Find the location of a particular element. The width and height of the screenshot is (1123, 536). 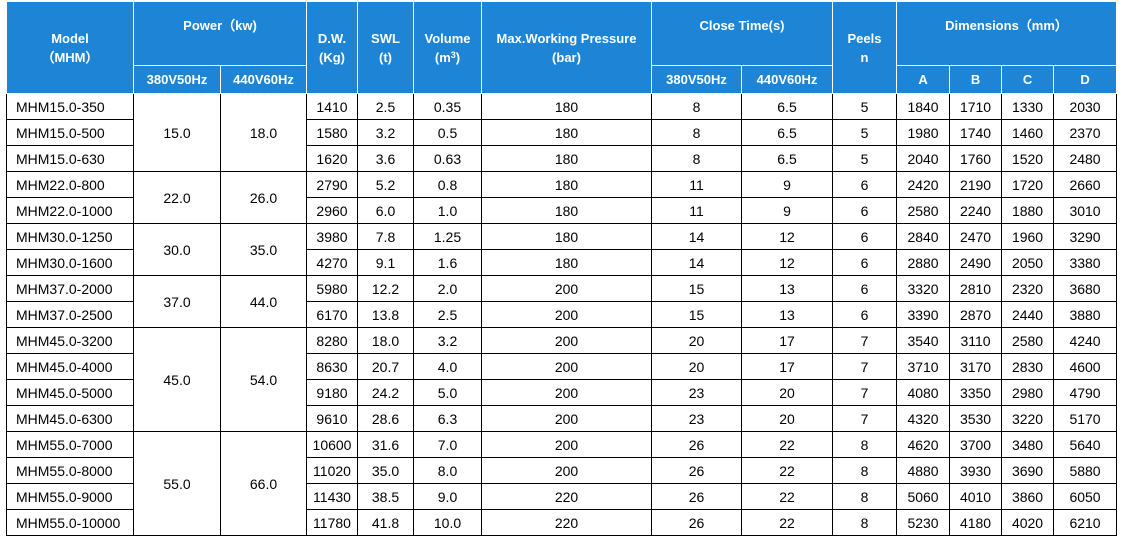

cell-dim-c: 2830 is located at coordinates (1028, 366).